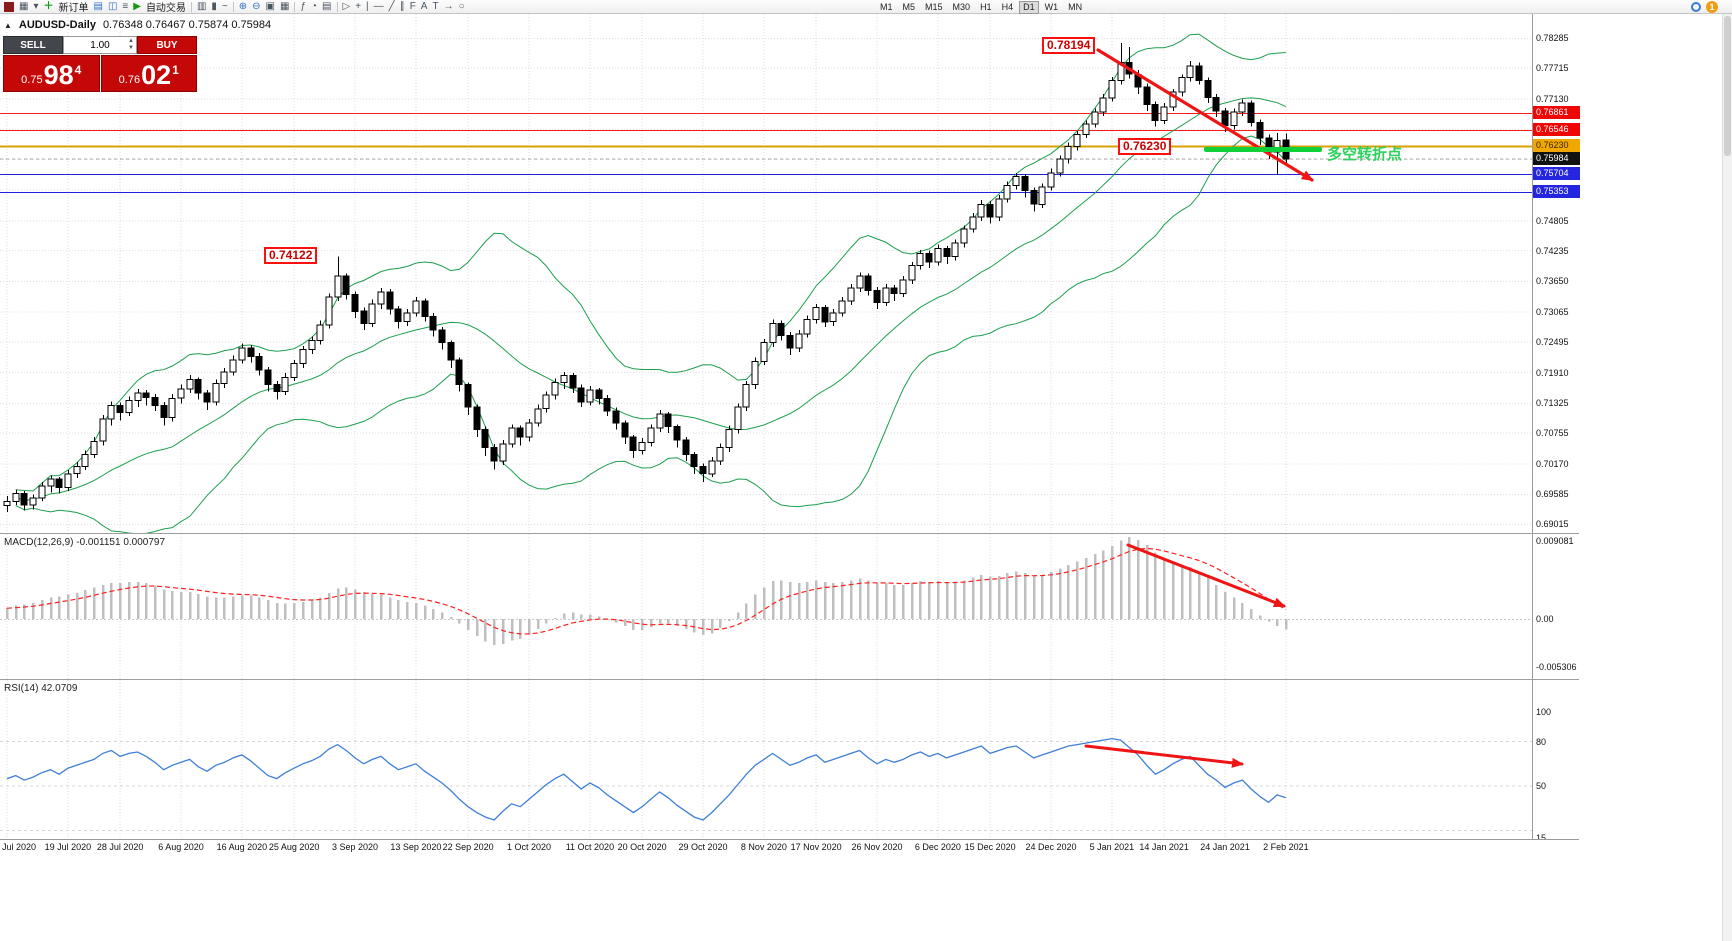  What do you see at coordinates (51, 73) in the screenshot?
I see `sell-price-box: 0.75 98 4` at bounding box center [51, 73].